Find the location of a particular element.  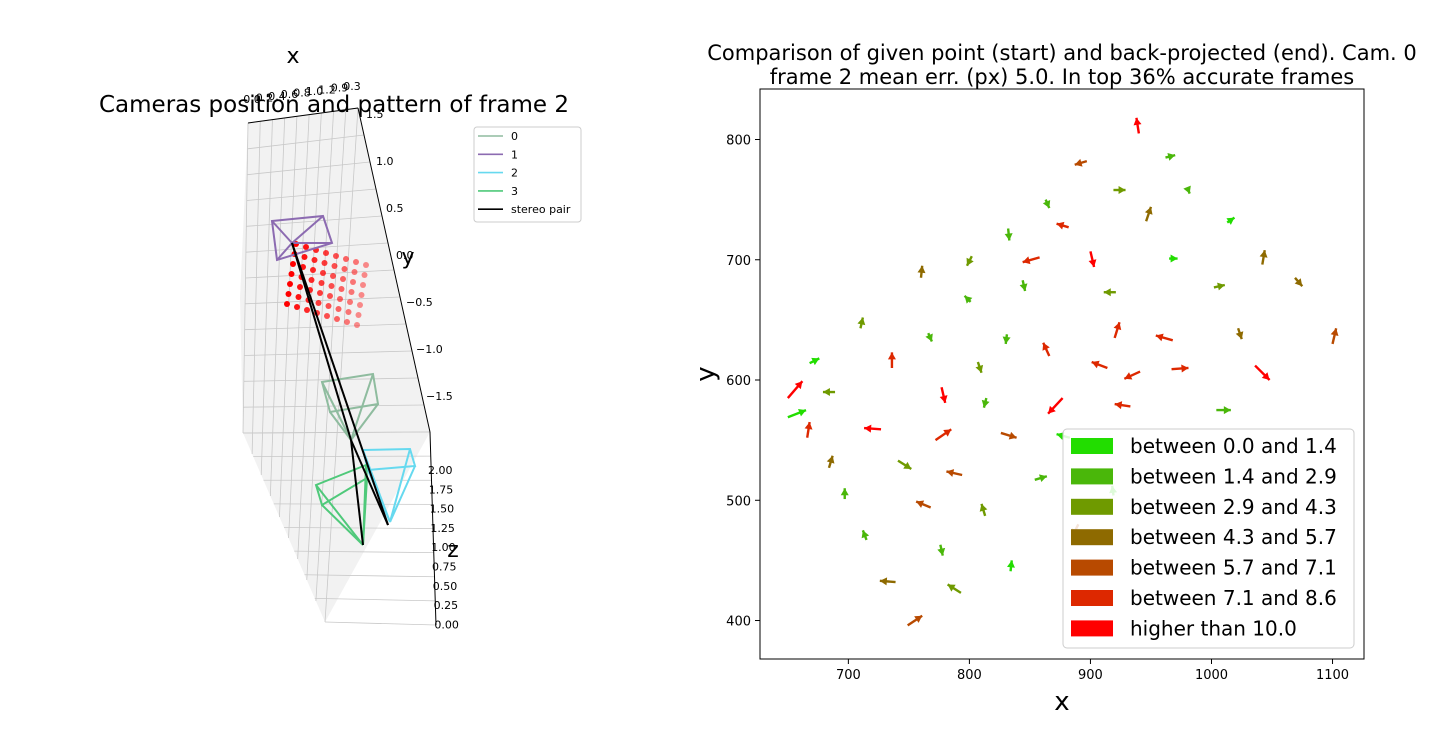

y-tick-label: 700 is located at coordinates (738, 261).